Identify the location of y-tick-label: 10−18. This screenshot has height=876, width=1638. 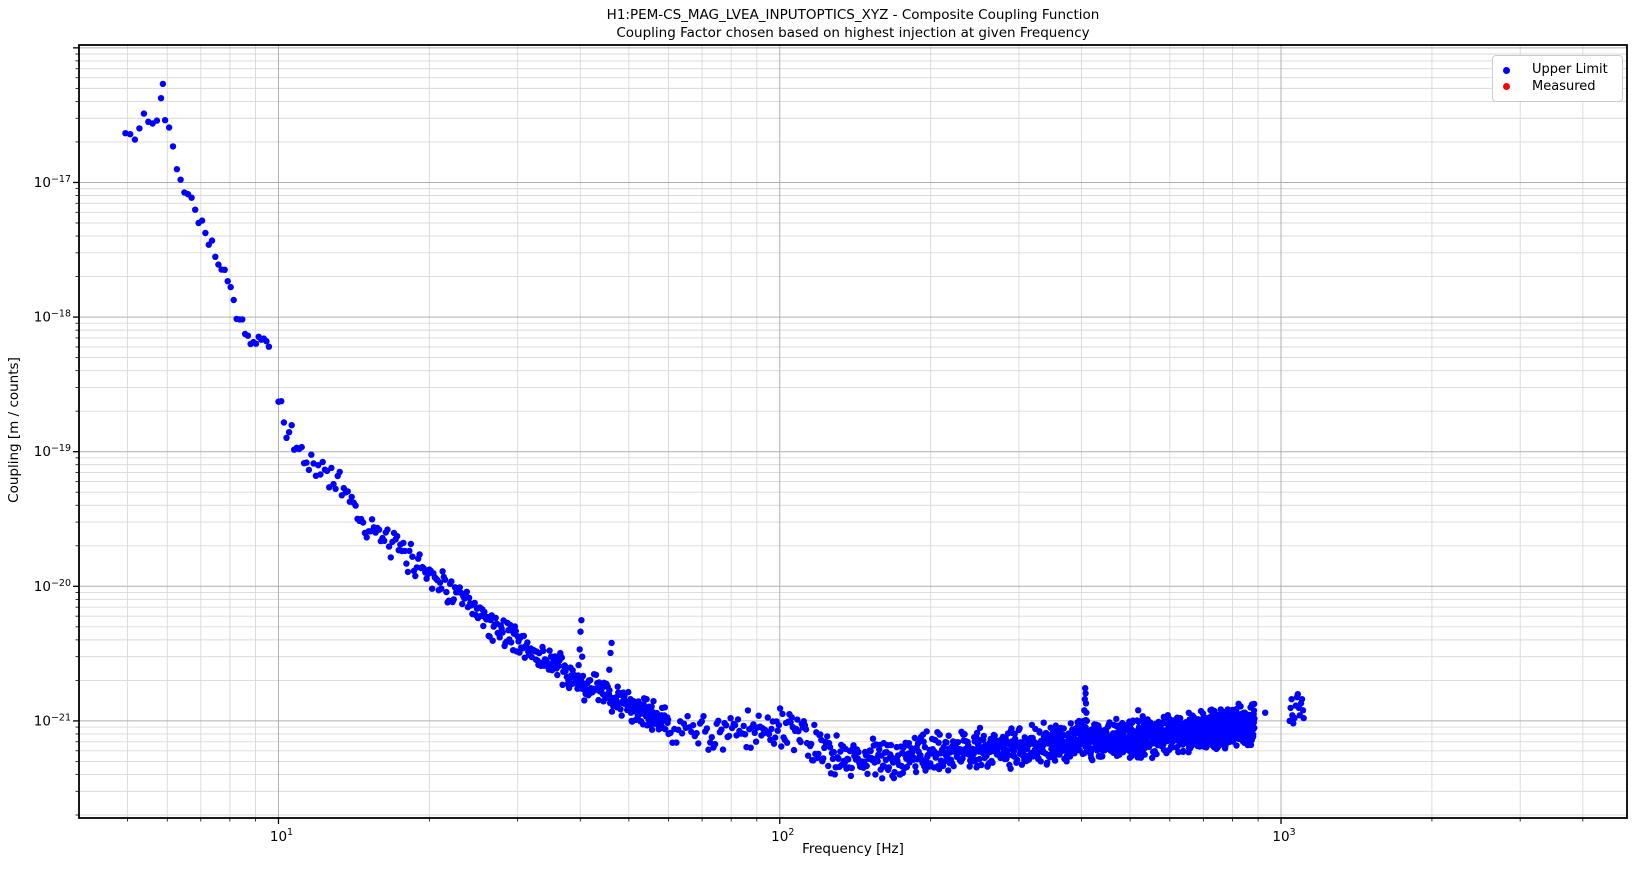
(52, 317).